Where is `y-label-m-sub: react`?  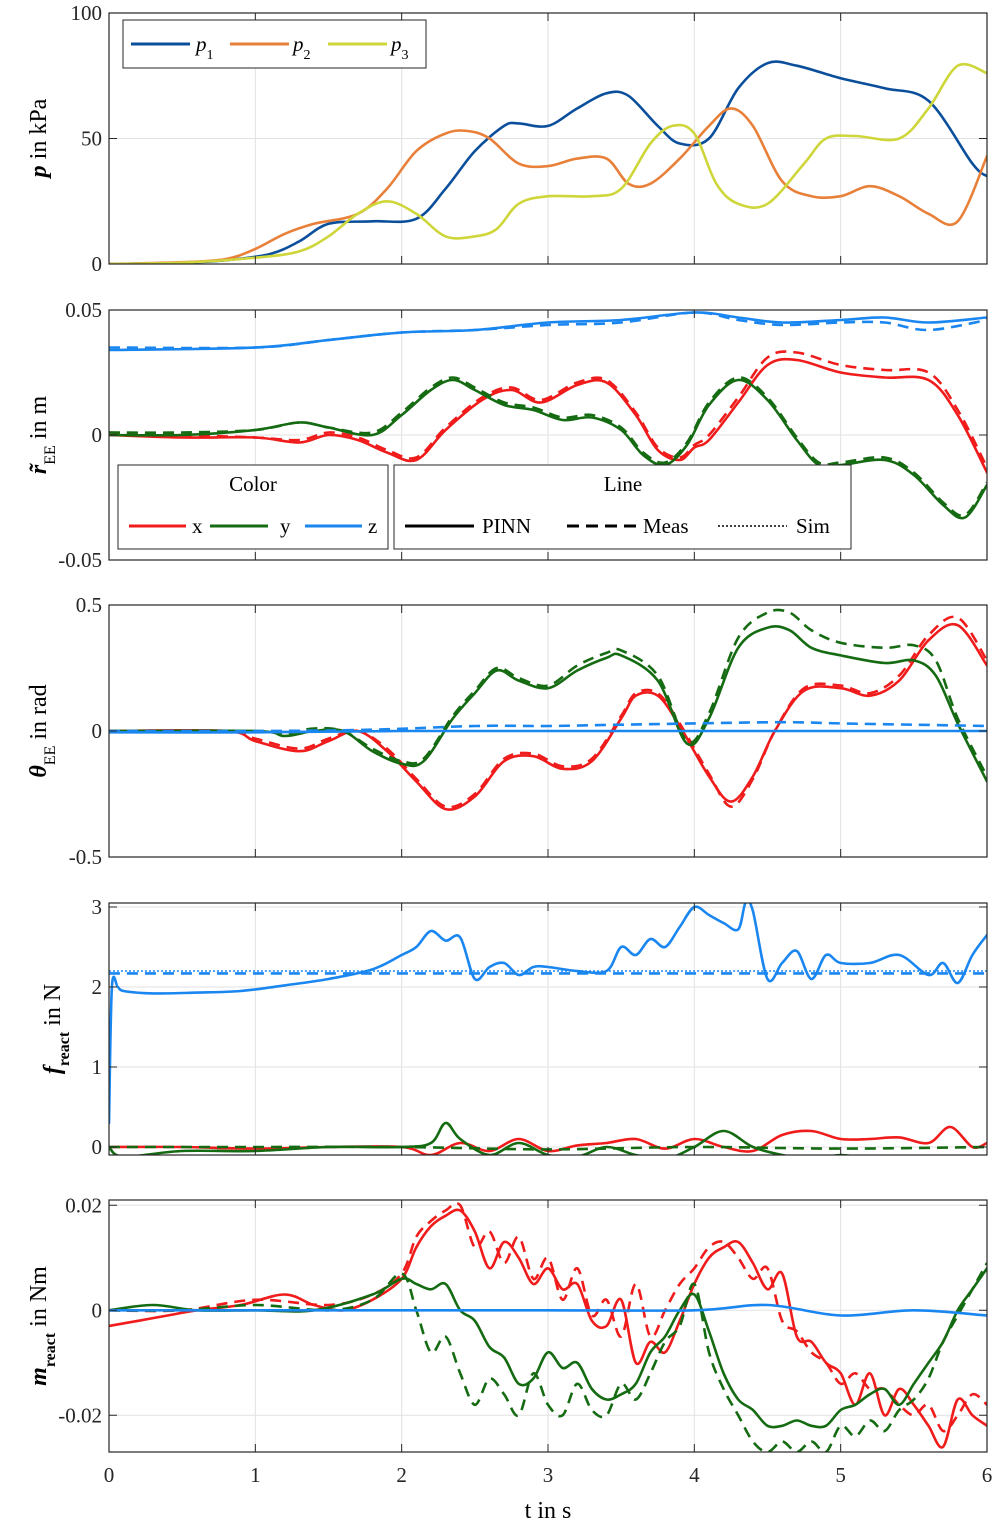 y-label-m-sub: react is located at coordinates (50, 1349).